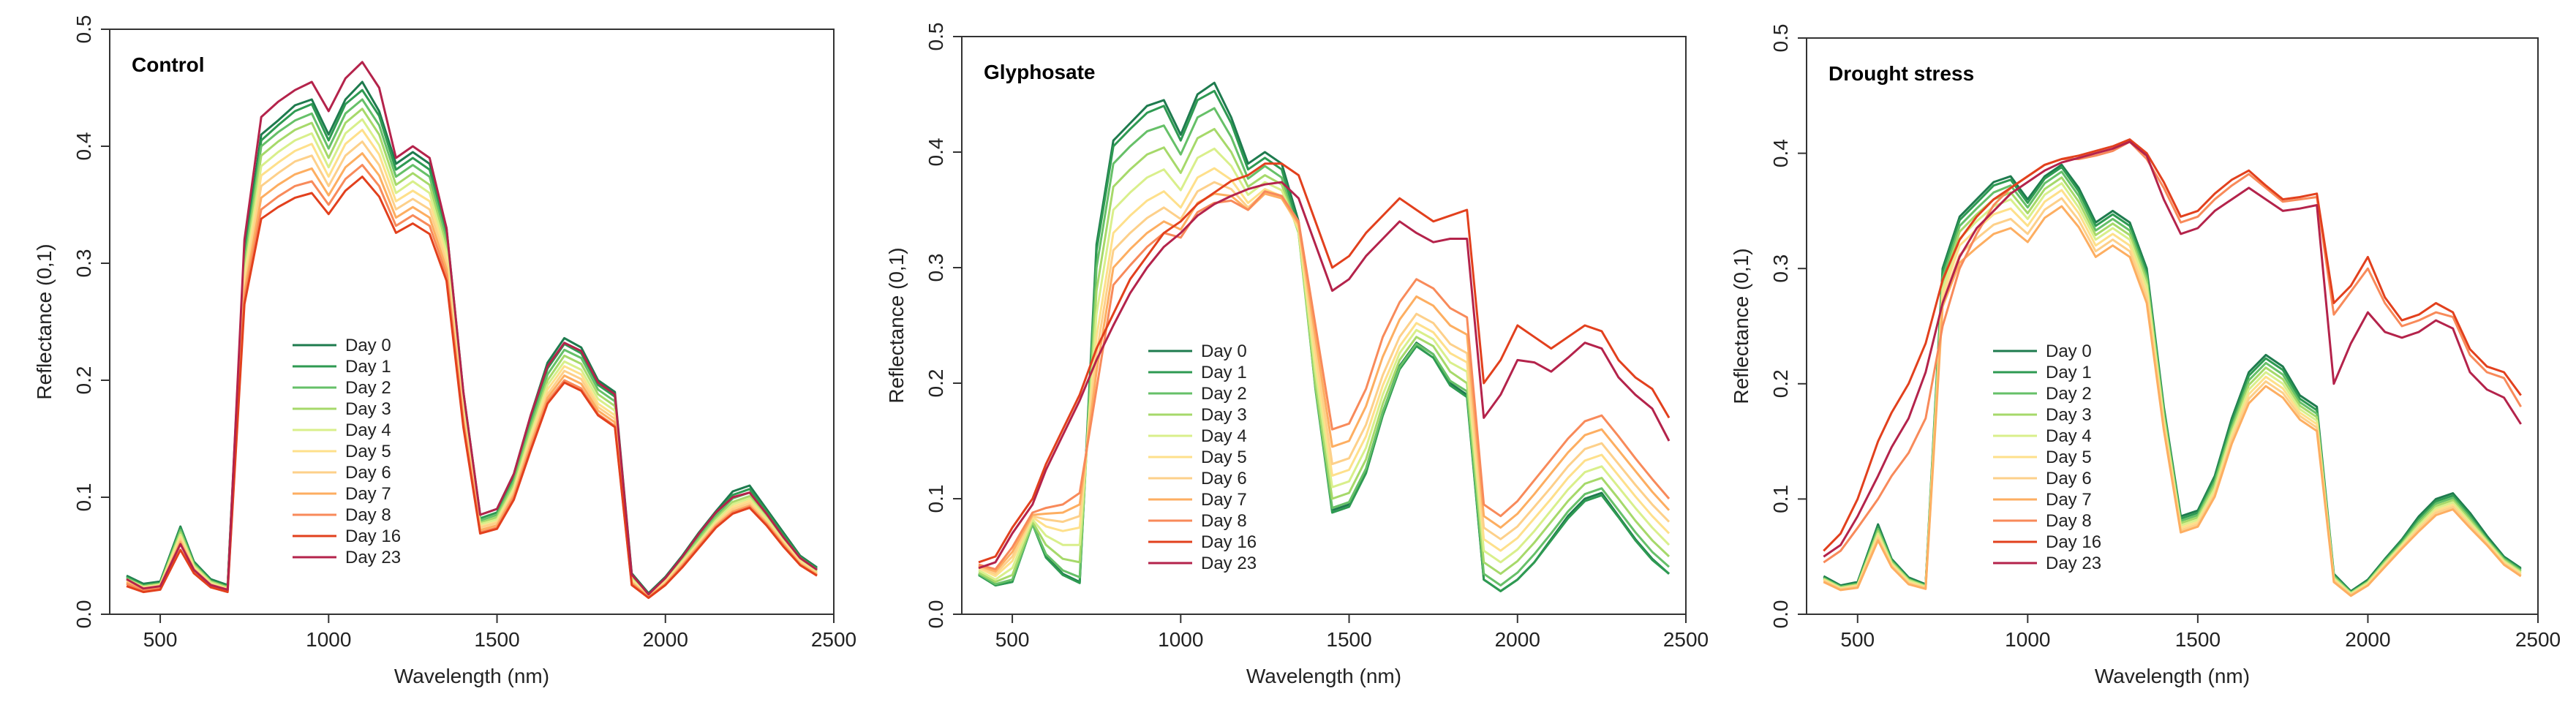 The height and width of the screenshot is (702, 2576). What do you see at coordinates (1039, 72) in the screenshot?
I see `panel-title: Glyphosate` at bounding box center [1039, 72].